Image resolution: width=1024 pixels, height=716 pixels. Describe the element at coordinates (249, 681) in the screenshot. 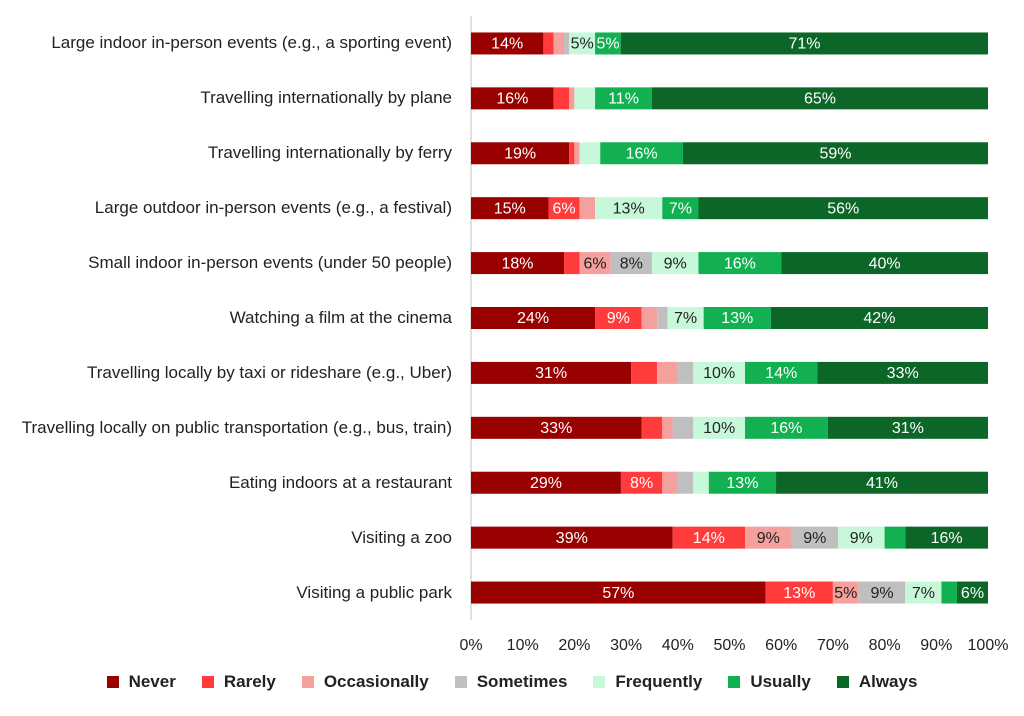

I see `legend-label: Rarely` at that location.